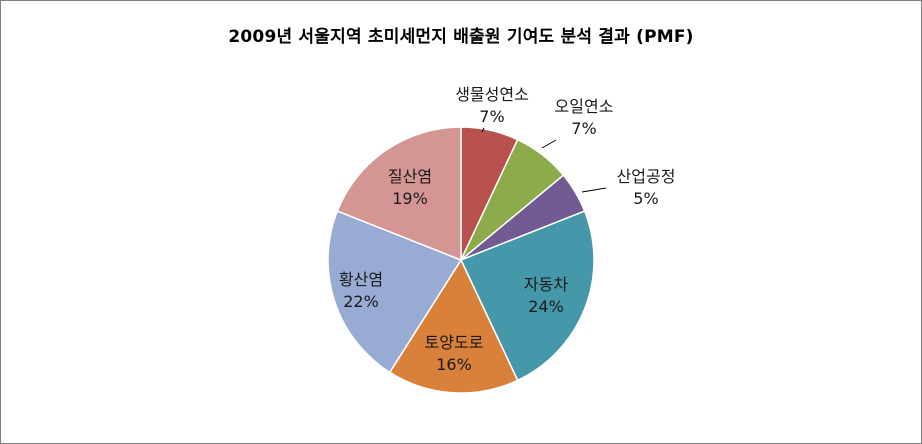  I want to click on chart-title: 2009년 서울지역 초미세먼지 배출원 기여도 분석 결과 (PMF), so click(461, 37).